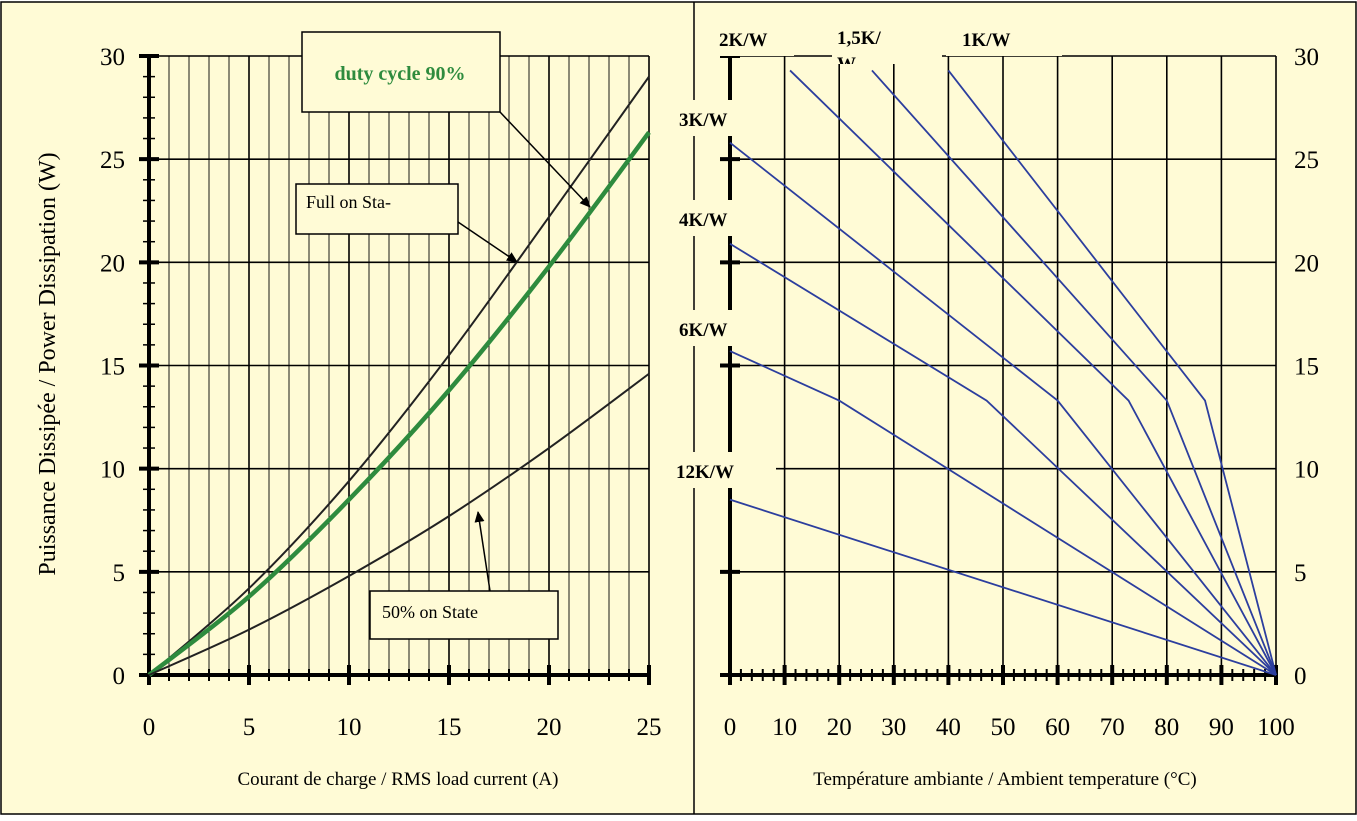 The image size is (1357, 821). I want to click on annotation-half: 50% on State, so click(464, 615).